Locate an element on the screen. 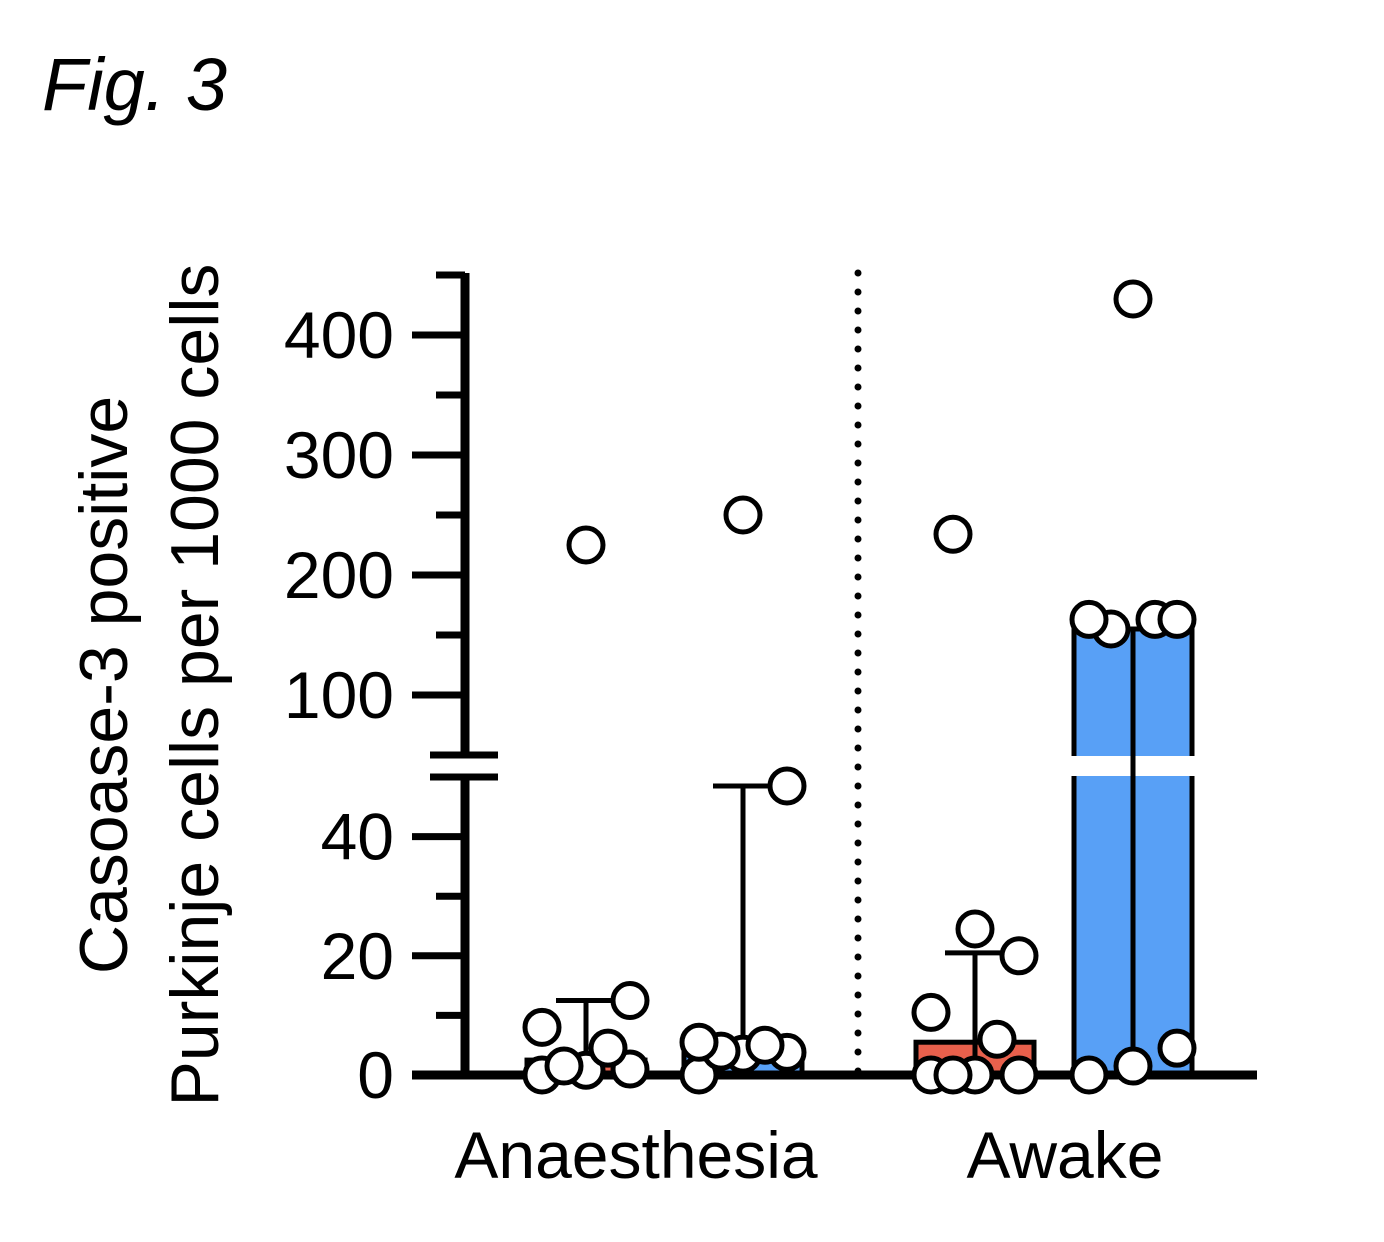  figure-label: Fig. 3 is located at coordinates (135, 84).